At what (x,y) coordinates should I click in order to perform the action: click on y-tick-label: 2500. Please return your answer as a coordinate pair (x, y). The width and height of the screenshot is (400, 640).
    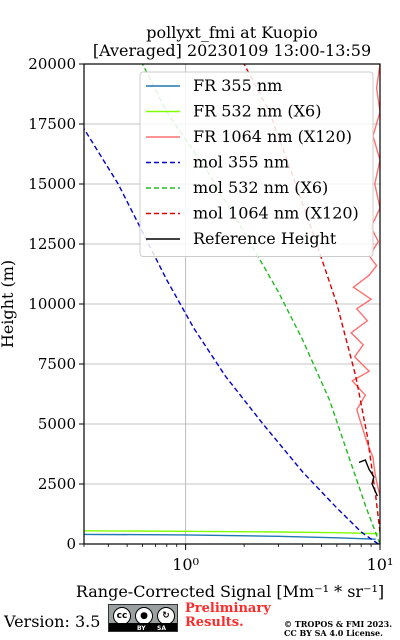
    Looking at the image, I should click on (57, 484).